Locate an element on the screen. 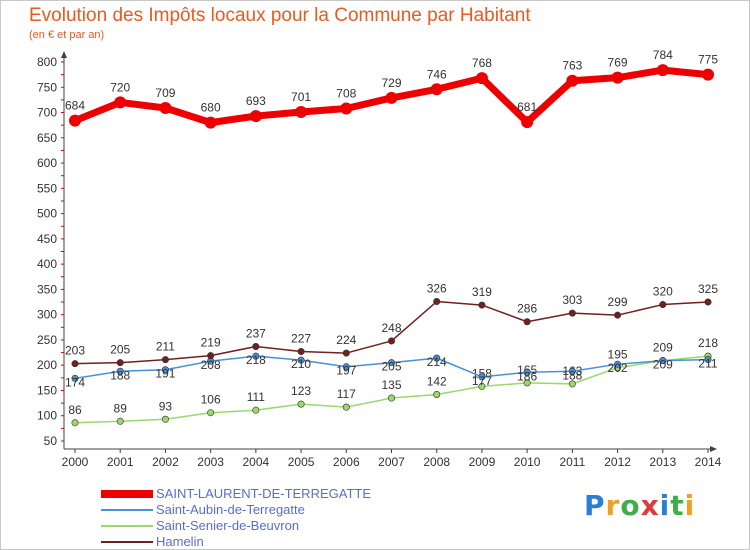 The image size is (750, 550). series-saint-aubin-data-label: 218 is located at coordinates (256, 360).